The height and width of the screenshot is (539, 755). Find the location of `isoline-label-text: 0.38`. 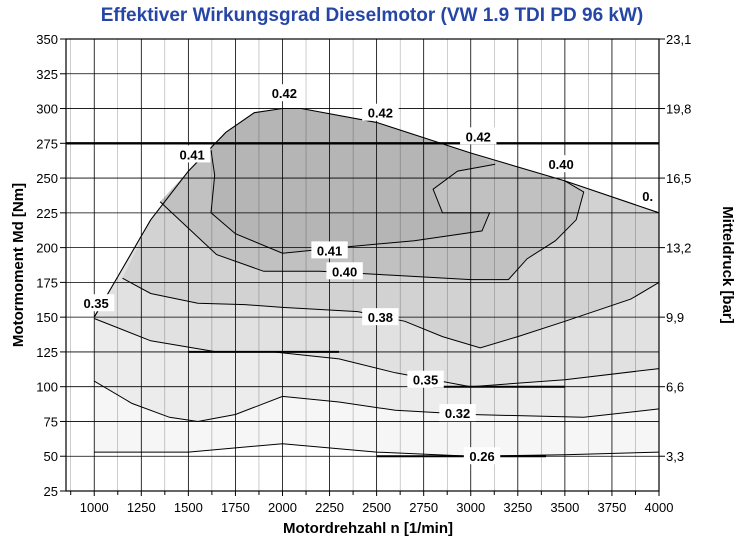

isoline-label-text: 0.38 is located at coordinates (380, 317).